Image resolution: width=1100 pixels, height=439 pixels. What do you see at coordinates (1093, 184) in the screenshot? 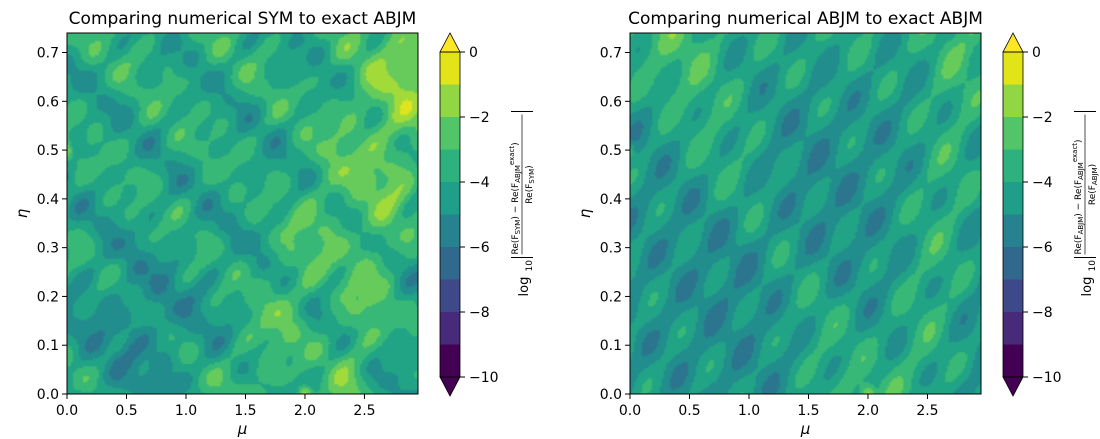
I see `colorbar-label-denominator: Re(FABJM)` at bounding box center [1093, 184].